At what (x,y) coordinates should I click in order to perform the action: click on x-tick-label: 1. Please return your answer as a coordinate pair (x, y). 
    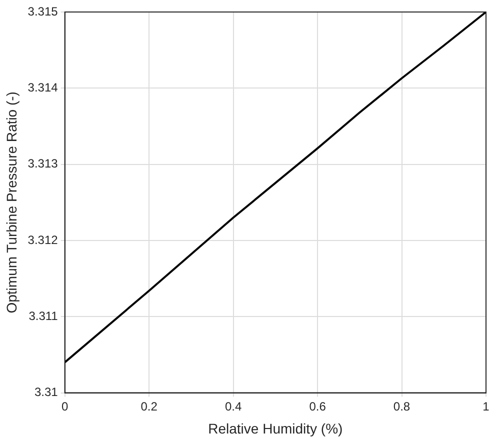
    Looking at the image, I should click on (486, 406).